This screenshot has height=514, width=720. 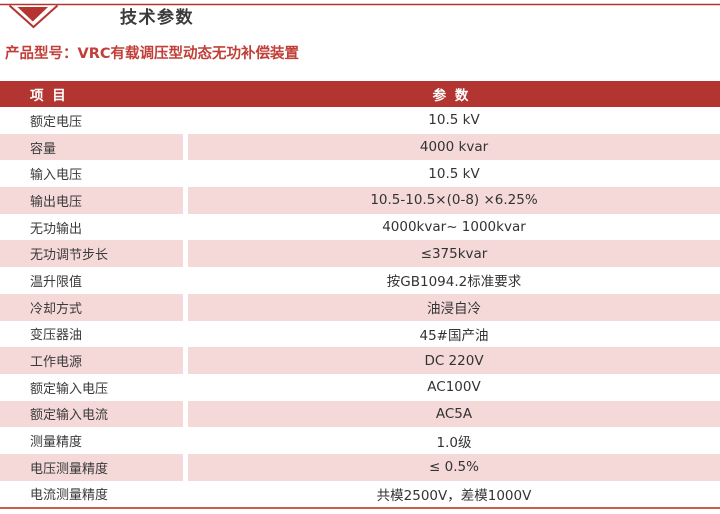 I want to click on row-param-value: 45#国产油, so click(x=454, y=335).